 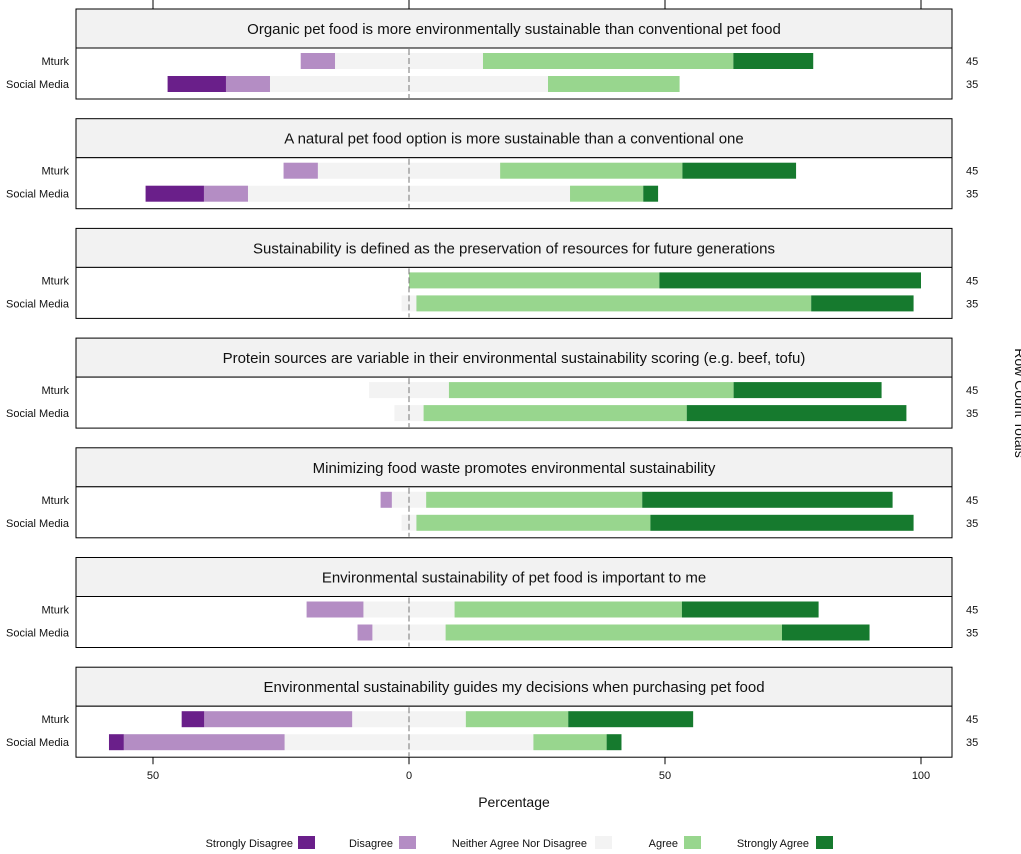 I want to click on bar-p6-r1-strongly-agree, so click(x=614, y=742).